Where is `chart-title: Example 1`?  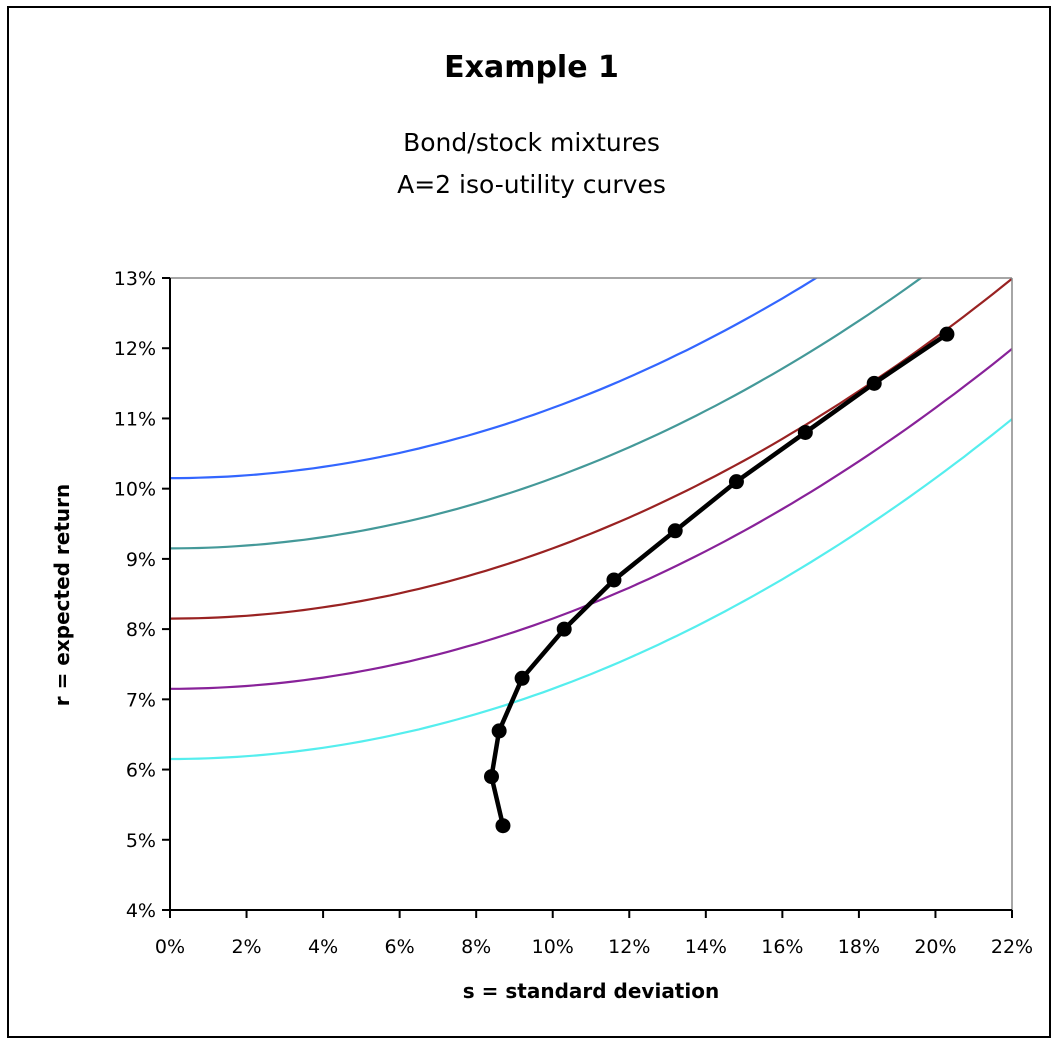 chart-title: Example 1 is located at coordinates (531, 67).